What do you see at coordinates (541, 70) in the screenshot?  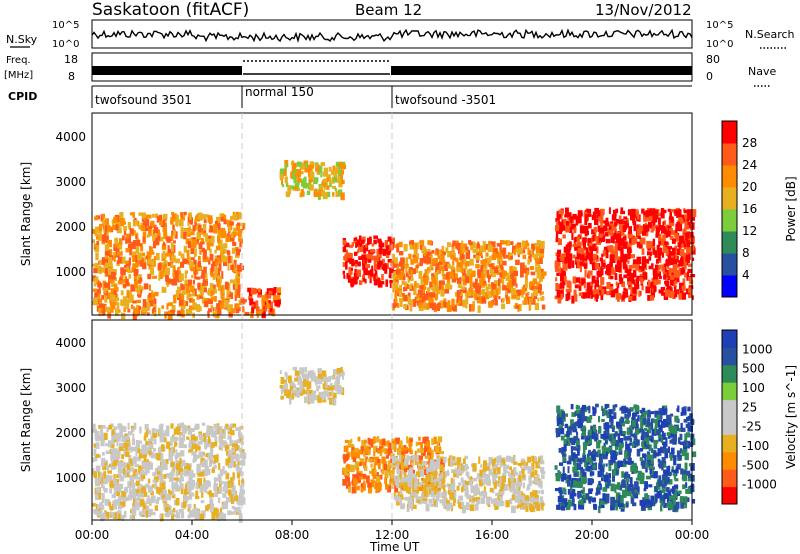 I see `freq-band-right` at bounding box center [541, 70].